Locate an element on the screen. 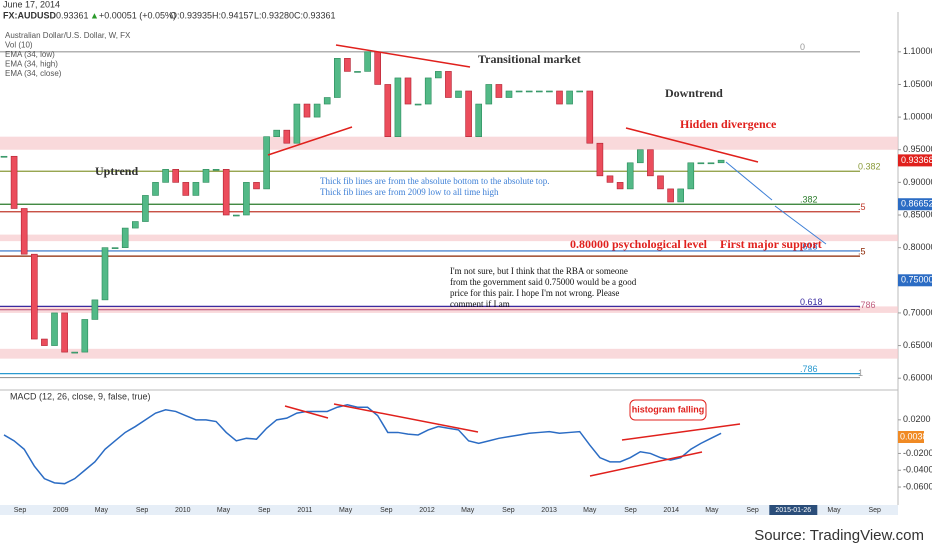 Image resolution: width=932 pixels, height=550 pixels. date-tag-box is located at coordinates (793, 510).